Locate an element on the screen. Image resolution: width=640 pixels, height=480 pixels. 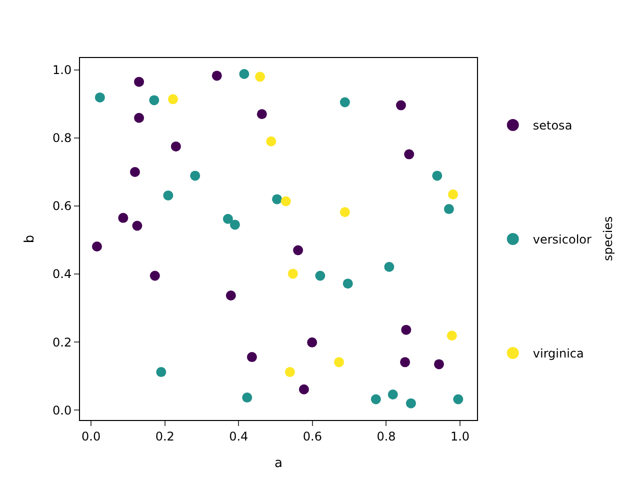
color-bar-title: species is located at coordinates (608, 239).